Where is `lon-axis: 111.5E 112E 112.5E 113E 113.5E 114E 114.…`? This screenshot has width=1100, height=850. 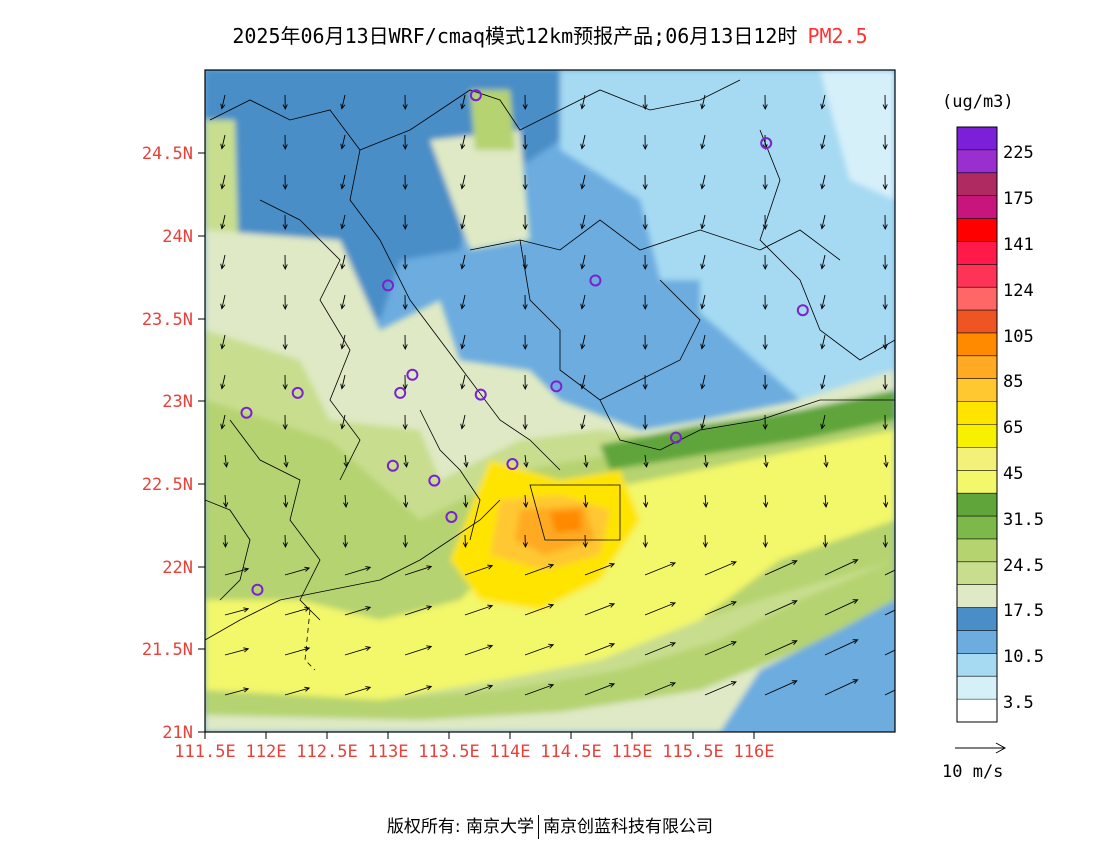
lon-axis: 111.5E 112E 112.5E 113E 113.5E 114E 114.… is located at coordinates (474, 747).